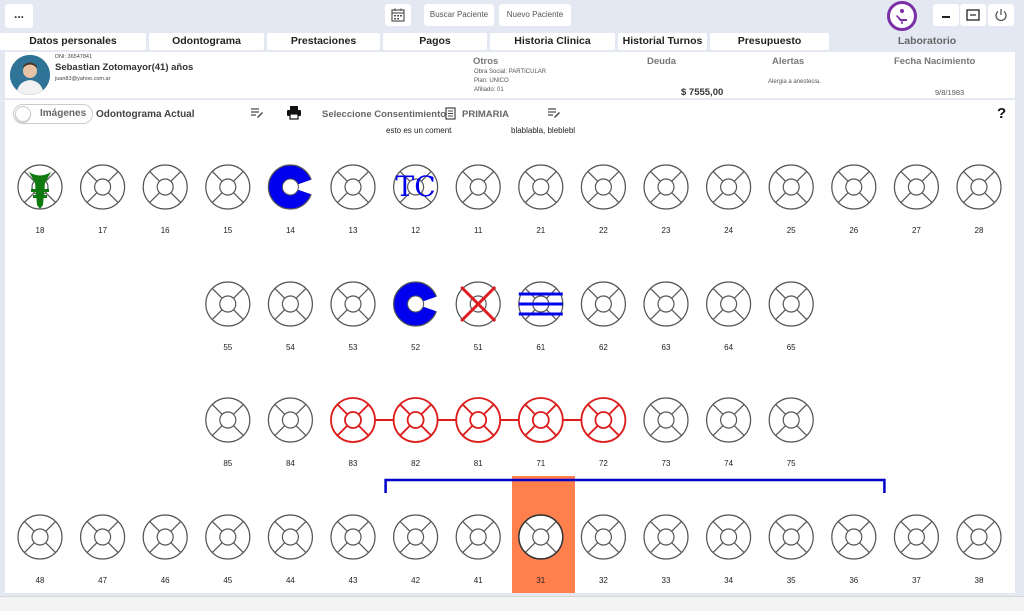 The height and width of the screenshot is (611, 1024). I want to click on tooth-number-43: 43, so click(353, 580).